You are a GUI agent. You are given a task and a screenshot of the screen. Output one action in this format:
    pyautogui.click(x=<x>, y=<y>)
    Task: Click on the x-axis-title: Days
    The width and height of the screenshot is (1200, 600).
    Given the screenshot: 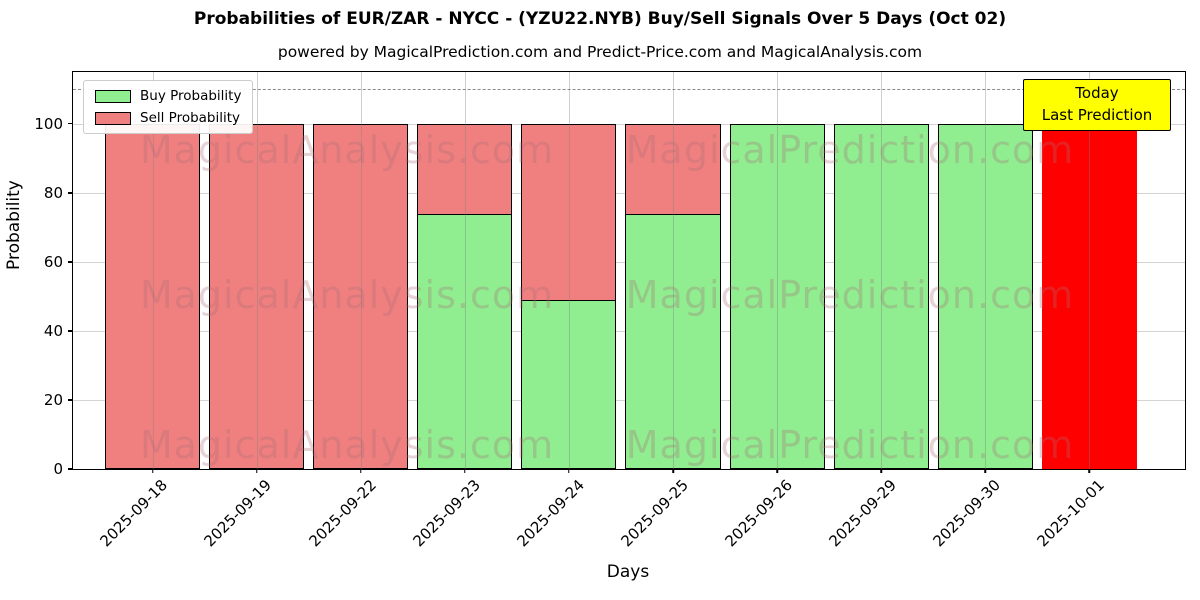 What is the action you would take?
    pyautogui.click(x=628, y=572)
    